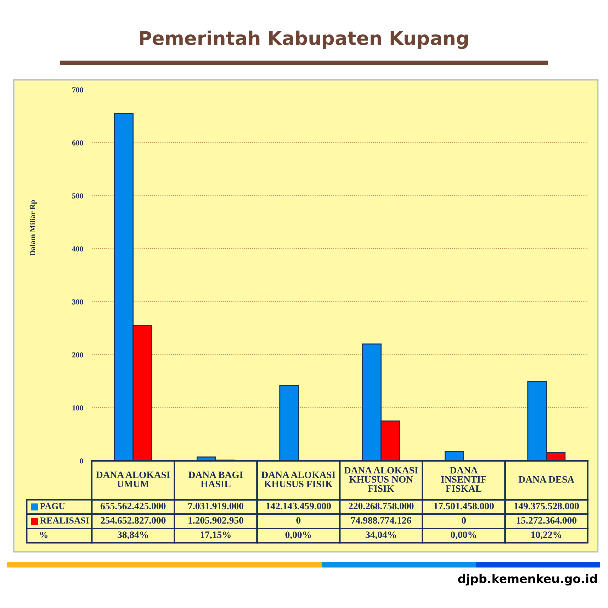 The image size is (608, 608). I want to click on text: 74.988.774.126, so click(382, 520).